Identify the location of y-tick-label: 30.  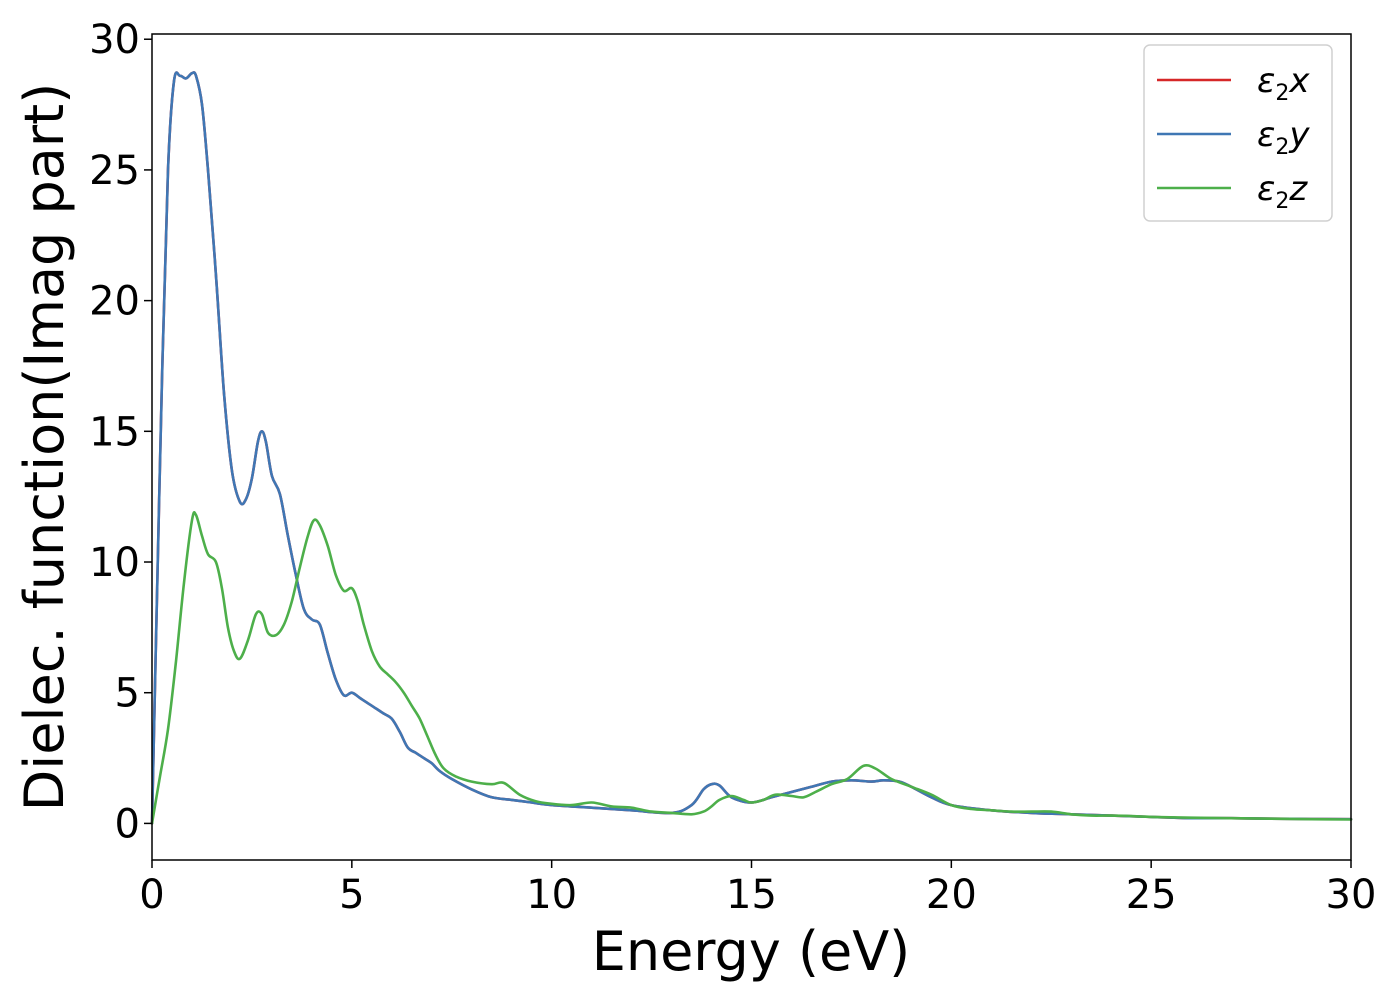
(114, 40).